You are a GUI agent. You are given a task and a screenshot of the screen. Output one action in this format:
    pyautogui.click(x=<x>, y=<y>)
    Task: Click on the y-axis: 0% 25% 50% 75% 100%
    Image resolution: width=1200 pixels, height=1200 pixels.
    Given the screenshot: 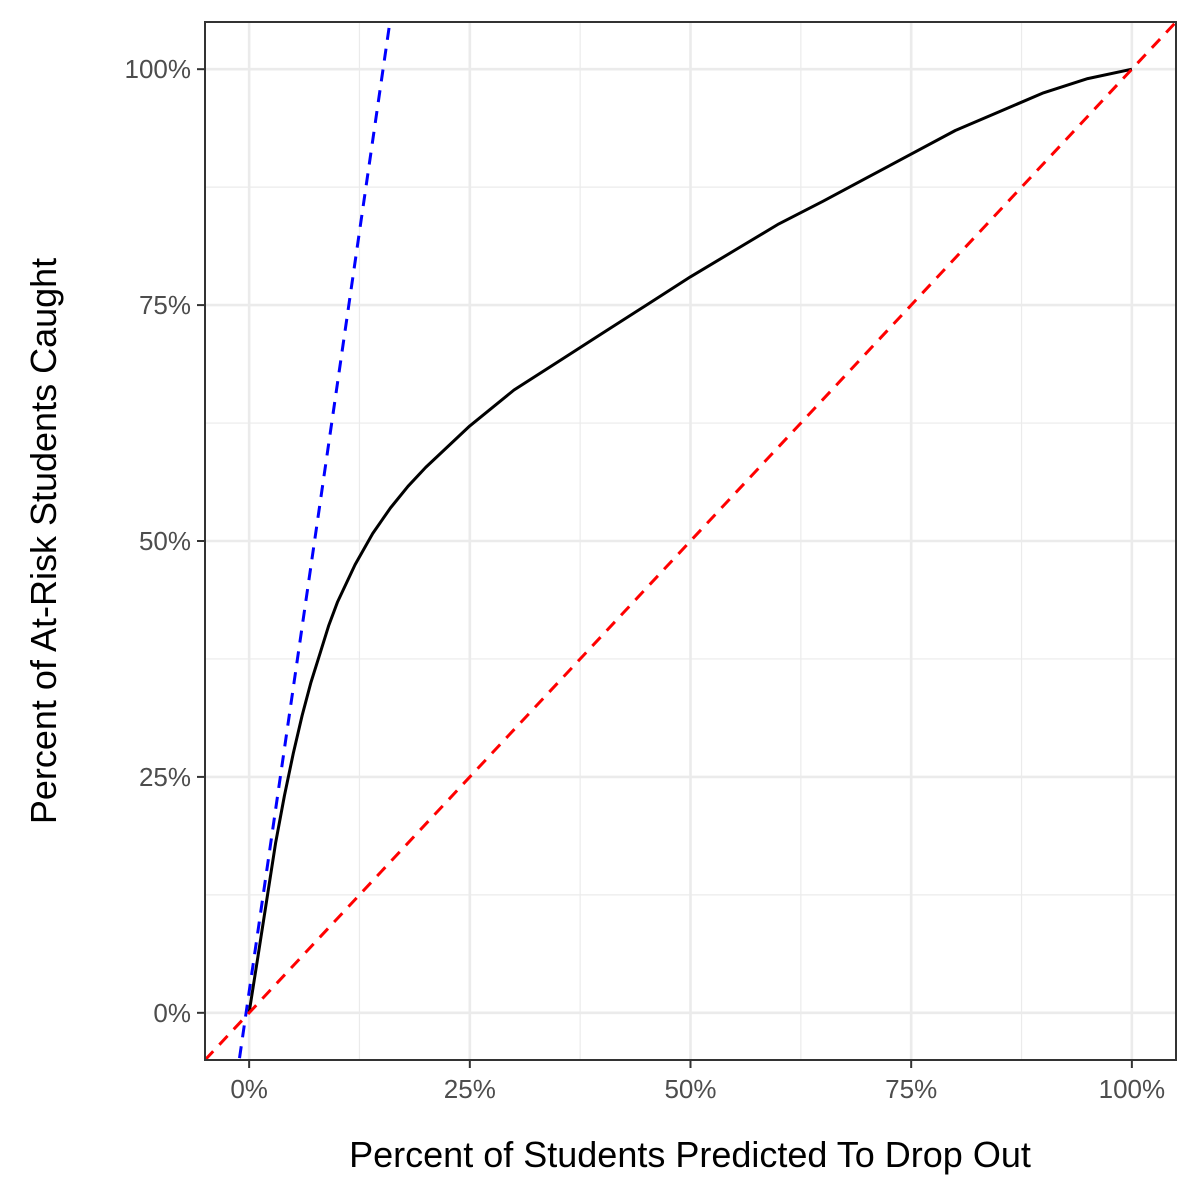 What is the action you would take?
    pyautogui.click(x=165, y=541)
    